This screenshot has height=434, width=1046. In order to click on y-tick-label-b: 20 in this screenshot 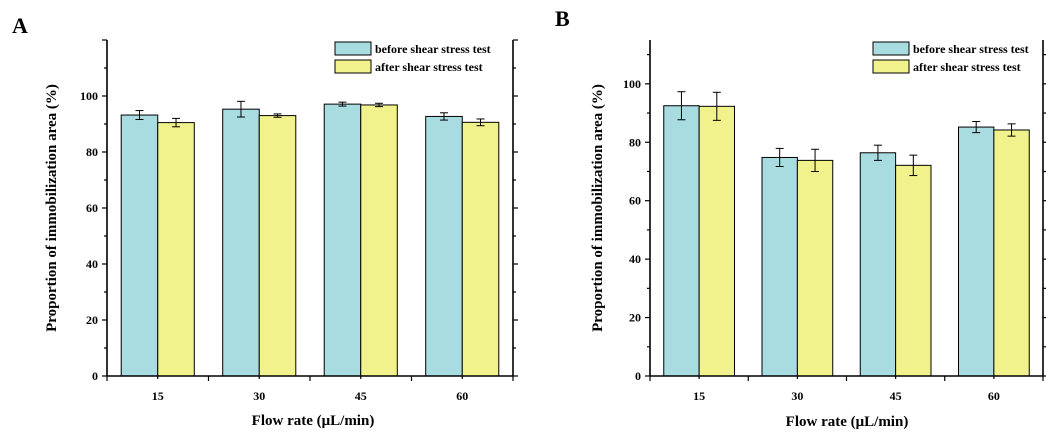, I will do `click(635, 318)`.